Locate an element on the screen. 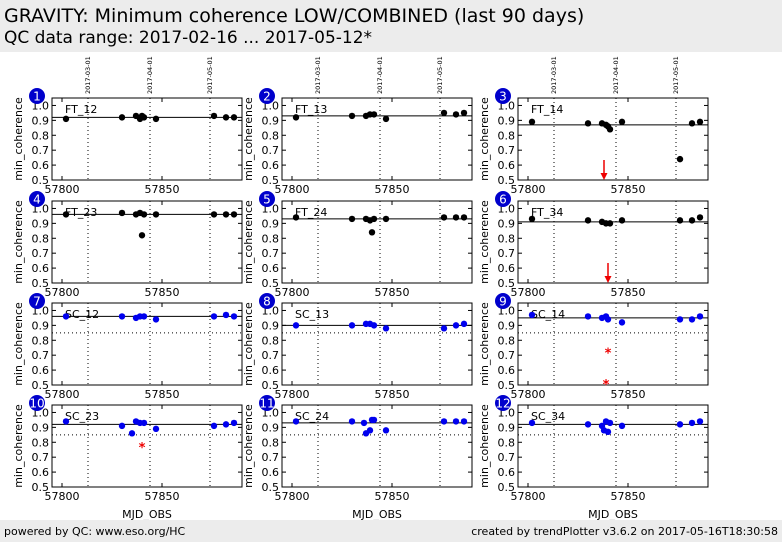 This screenshot has width=782, height=542. x-axis-label: MJD_OBS is located at coordinates (147, 514).